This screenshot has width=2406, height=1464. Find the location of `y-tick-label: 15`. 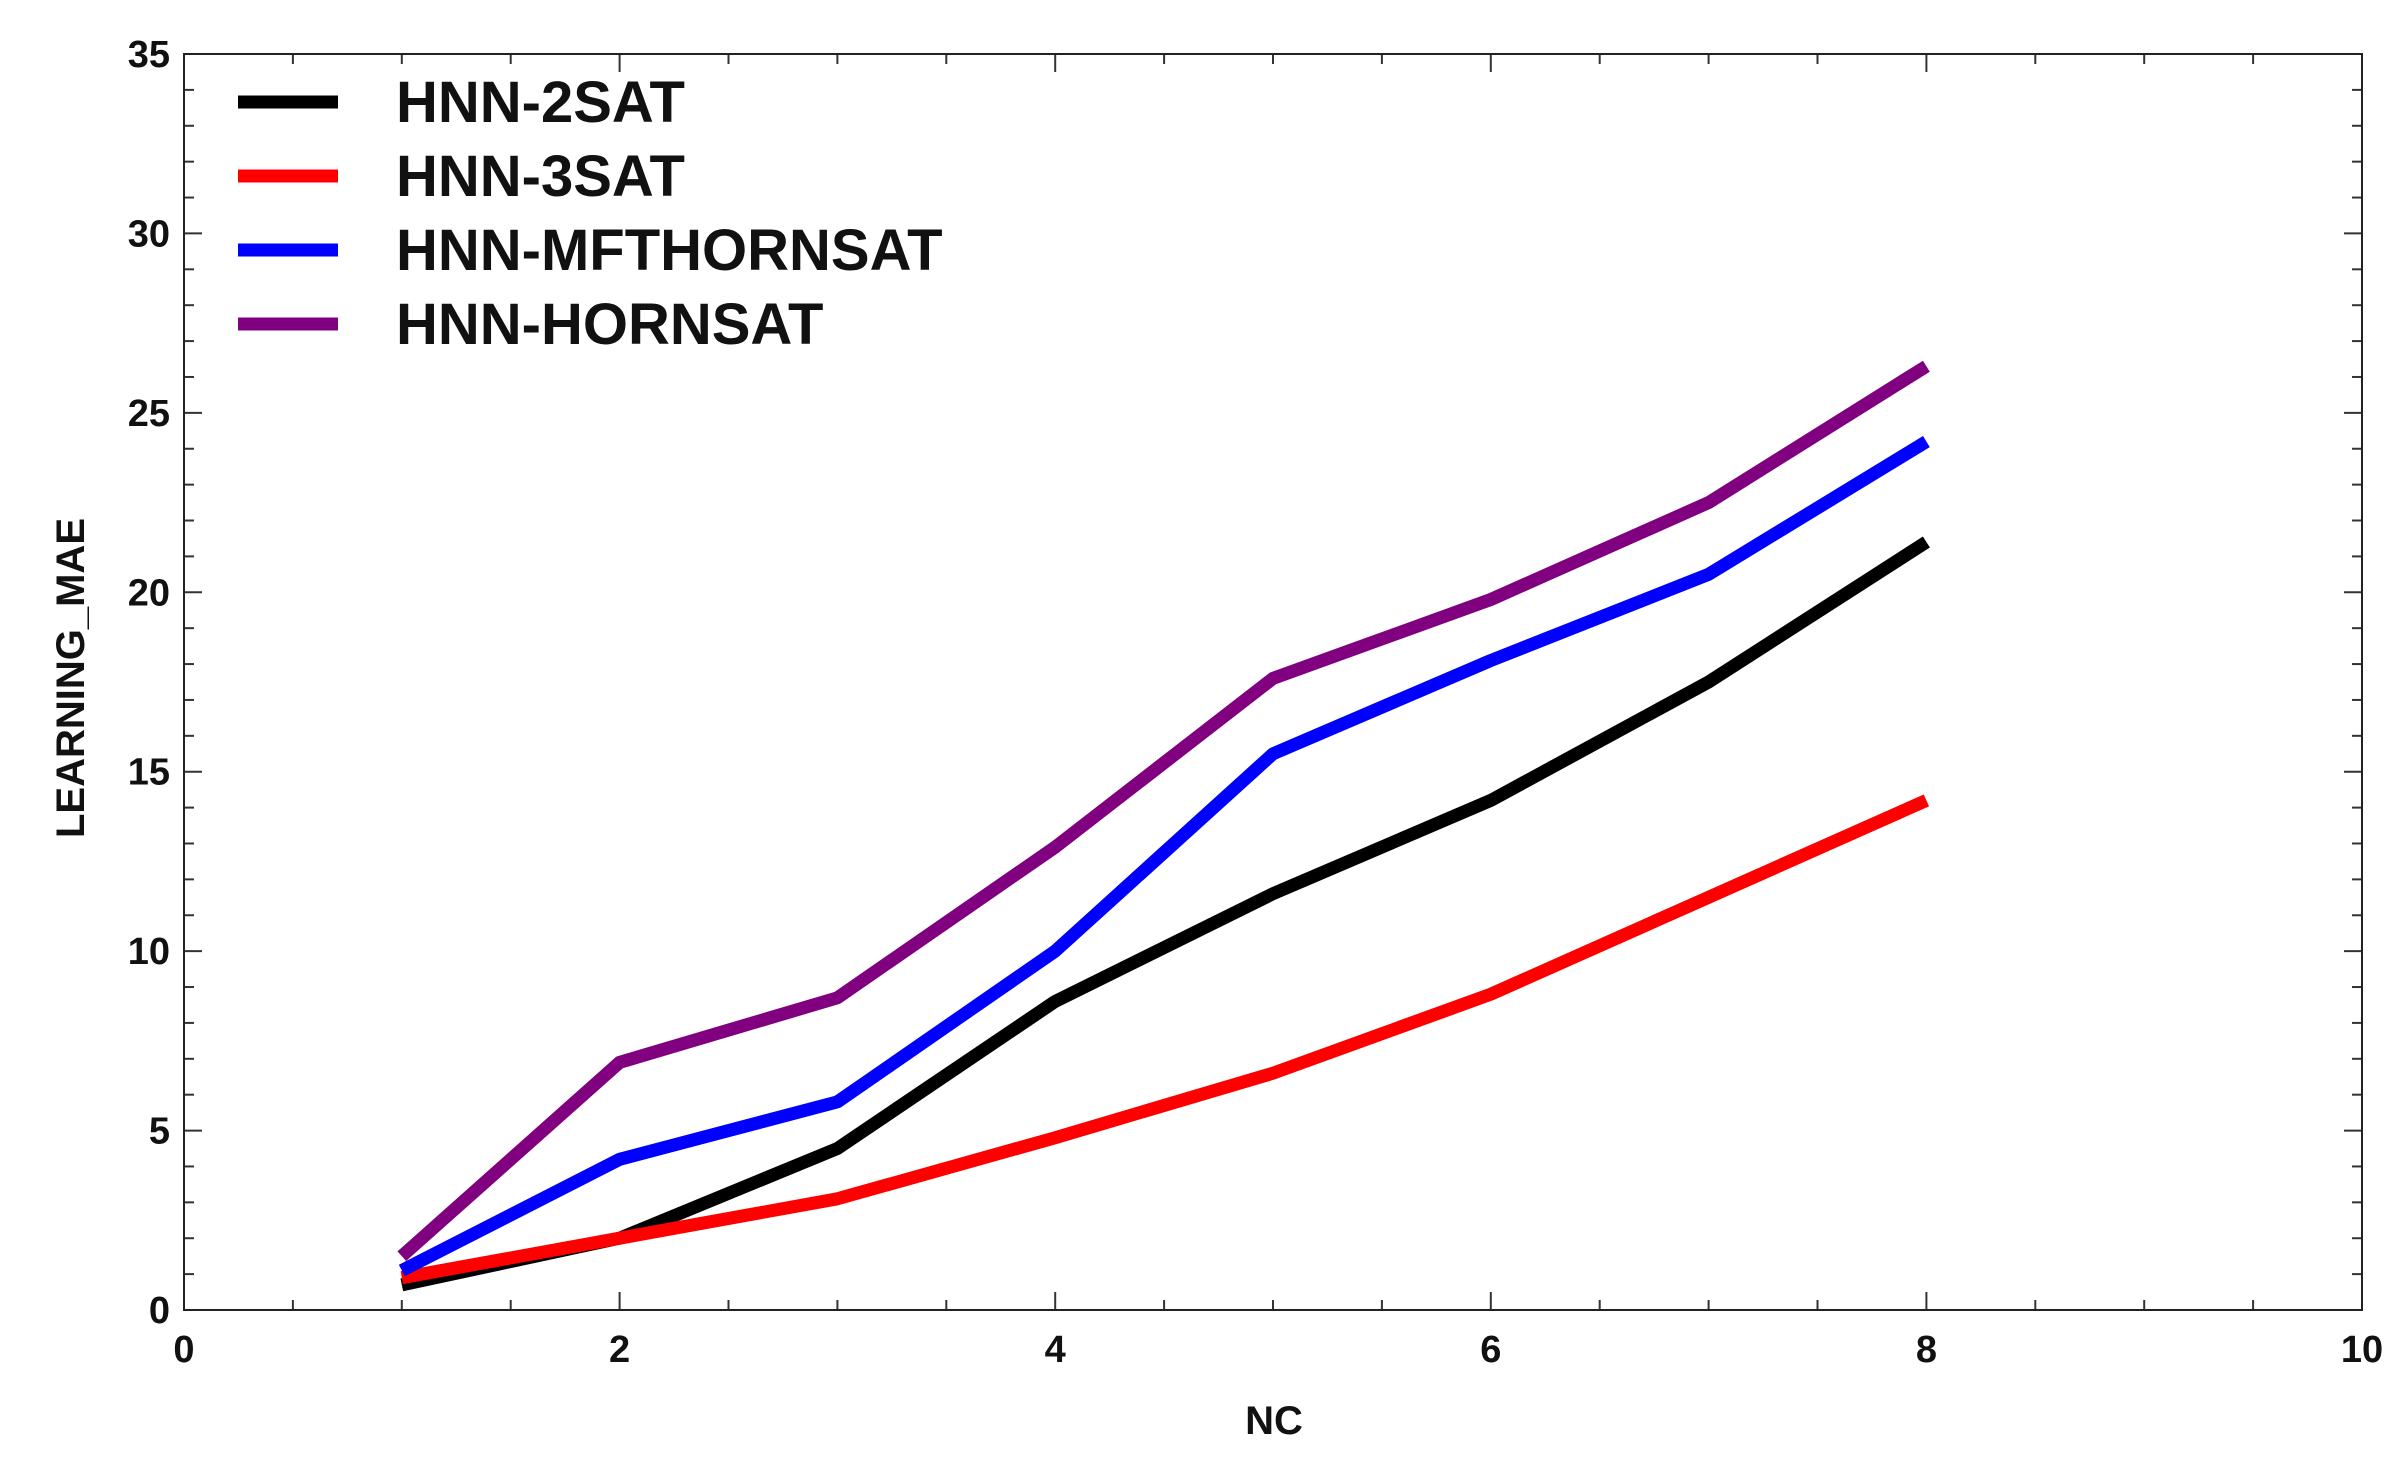

y-tick-label: 15 is located at coordinates (149, 773).